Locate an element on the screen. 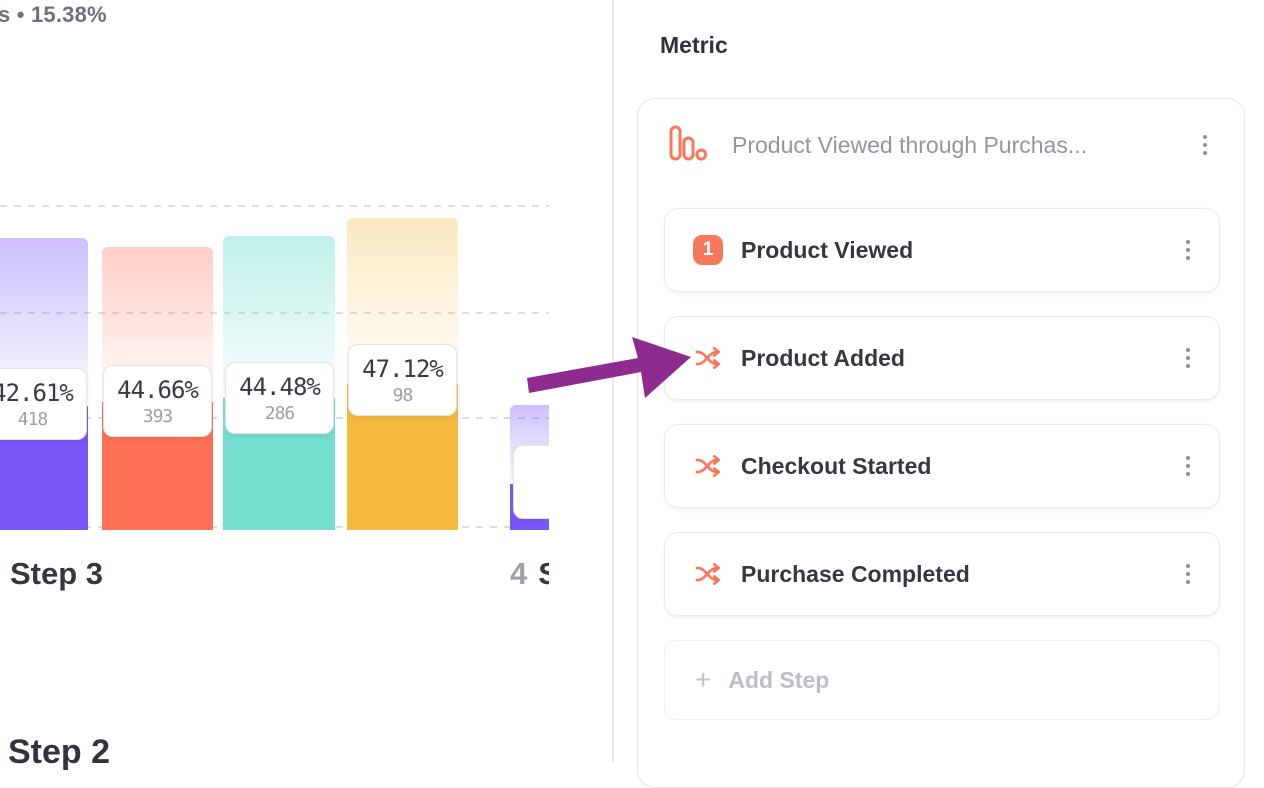 The height and width of the screenshot is (788, 1264). funnel-bar-step4-purple: 37 is located at coordinates (529, 306).